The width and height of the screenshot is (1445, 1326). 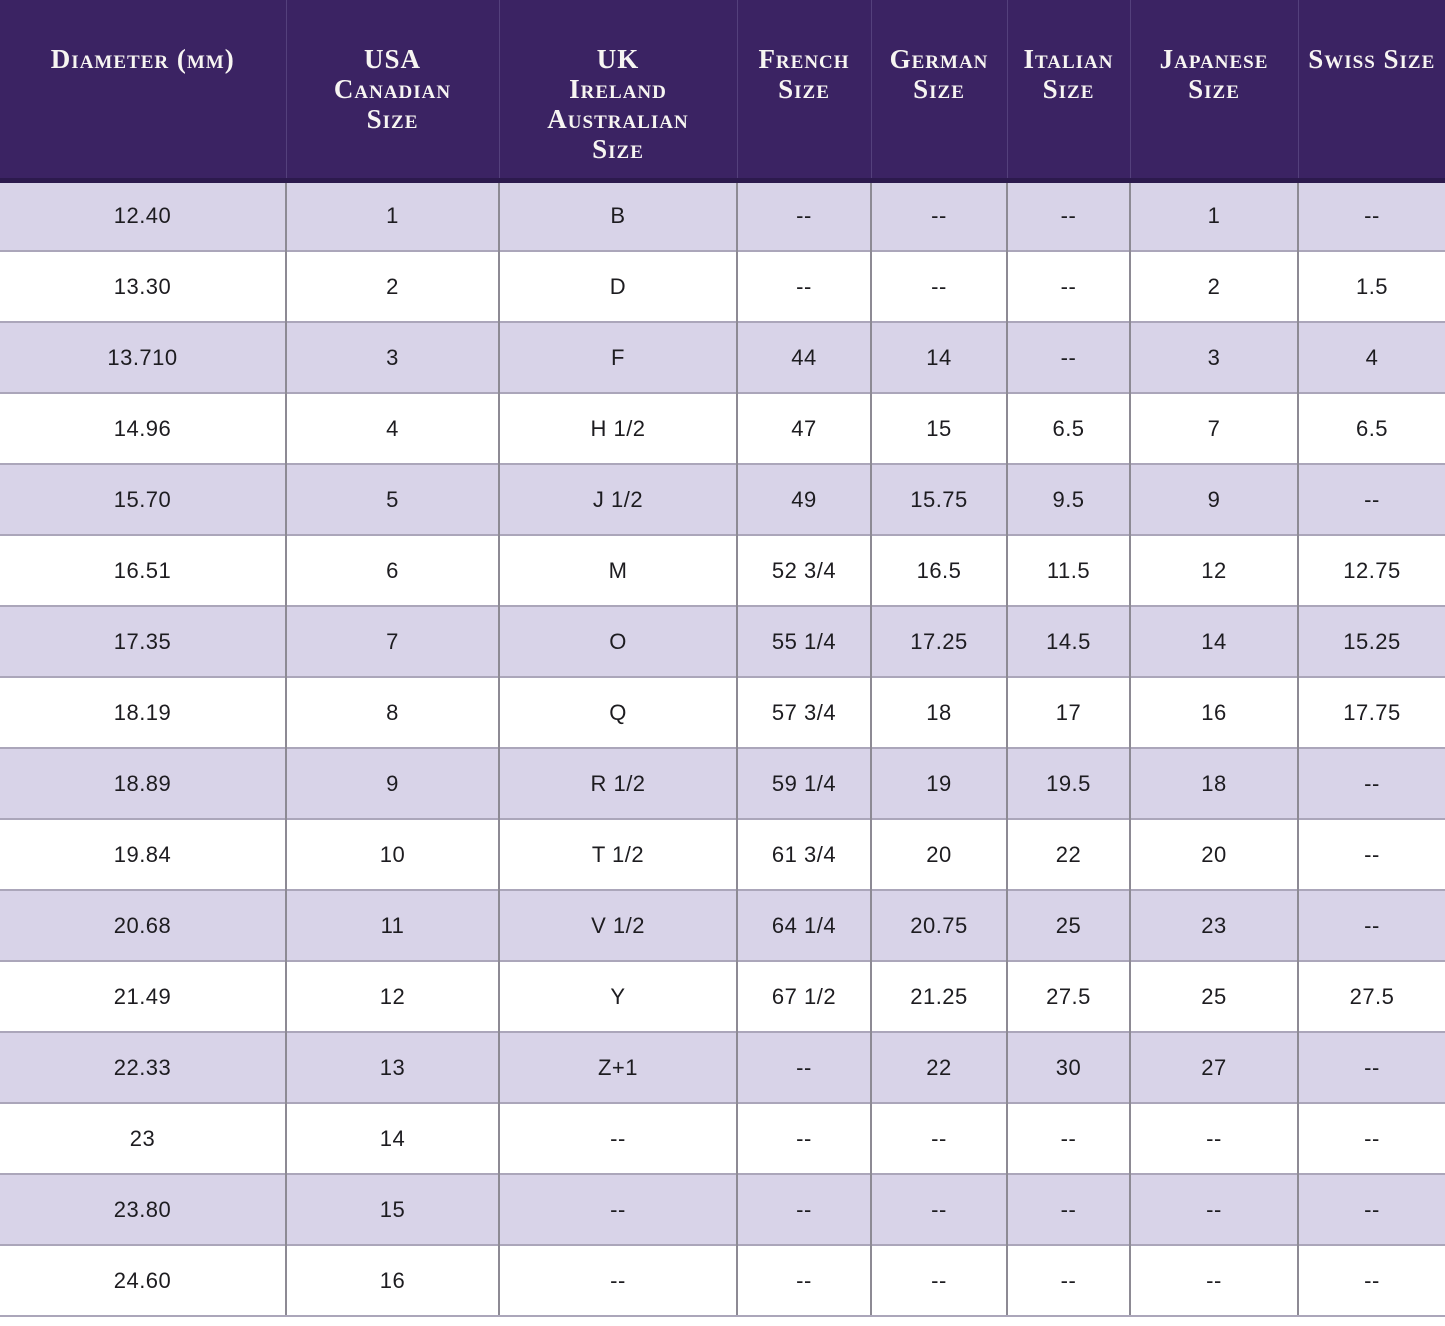 I want to click on table-cell-usa-canadian-size: 1, so click(x=392, y=215).